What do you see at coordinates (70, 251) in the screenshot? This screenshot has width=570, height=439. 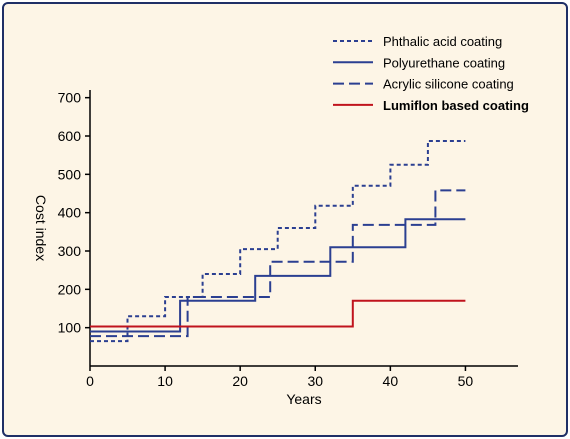 I see `y-tick-label: 300` at bounding box center [70, 251].